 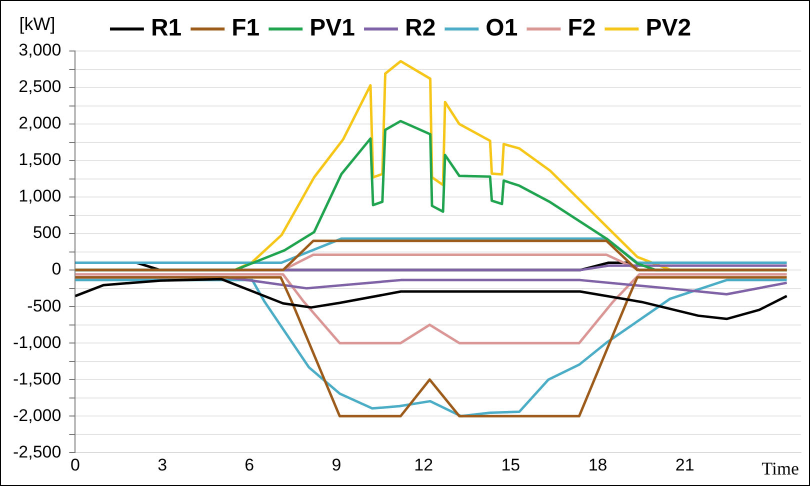 What do you see at coordinates (684, 464) in the screenshot?
I see `x-tick-label: 21` at bounding box center [684, 464].